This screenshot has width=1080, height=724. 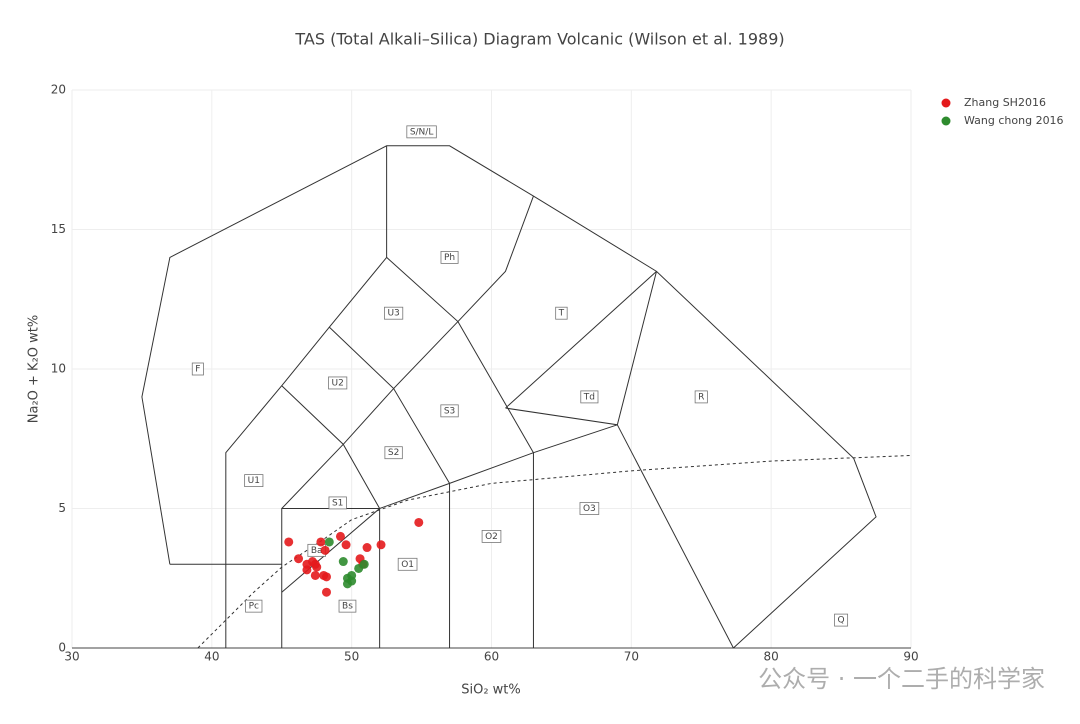 What do you see at coordinates (351, 657) in the screenshot?
I see `x-tick-label: 50` at bounding box center [351, 657].